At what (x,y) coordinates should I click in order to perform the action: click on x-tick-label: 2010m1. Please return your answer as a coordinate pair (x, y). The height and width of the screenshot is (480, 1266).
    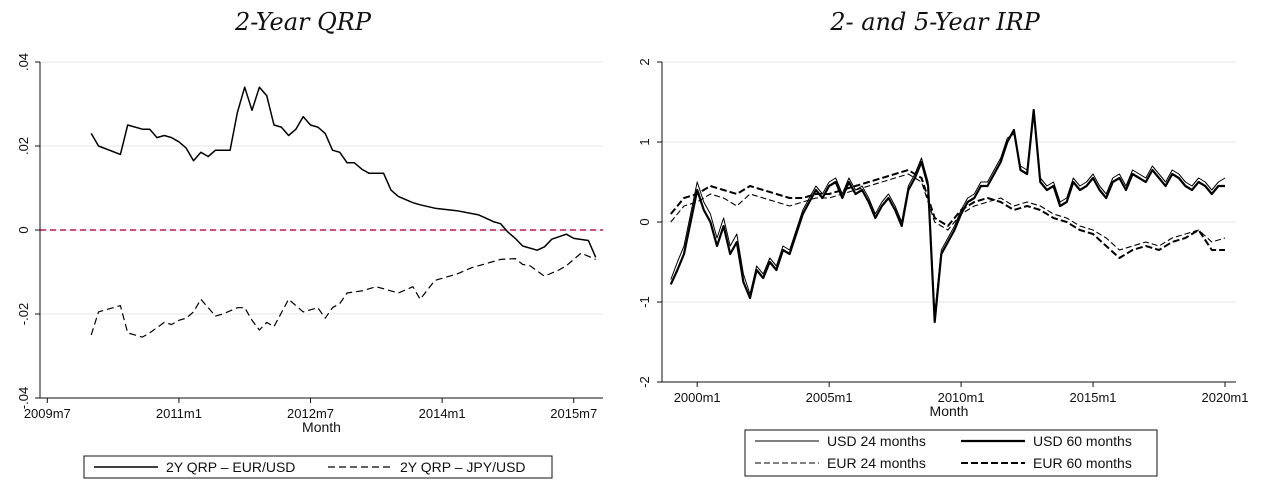
    Looking at the image, I should click on (961, 397).